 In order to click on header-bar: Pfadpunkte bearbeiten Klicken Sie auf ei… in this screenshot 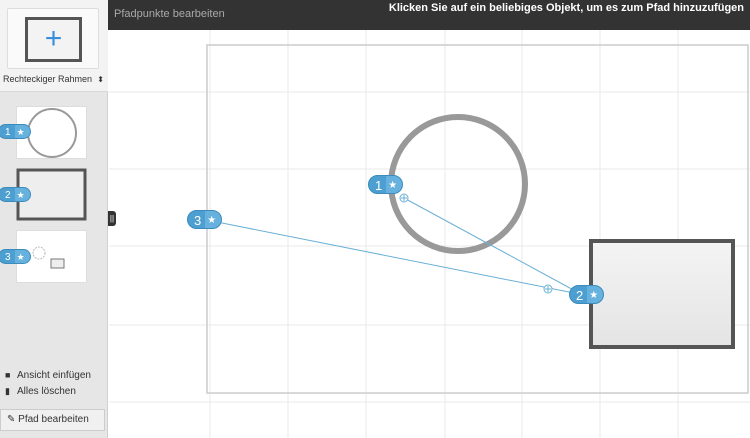, I will do `click(429, 15)`.